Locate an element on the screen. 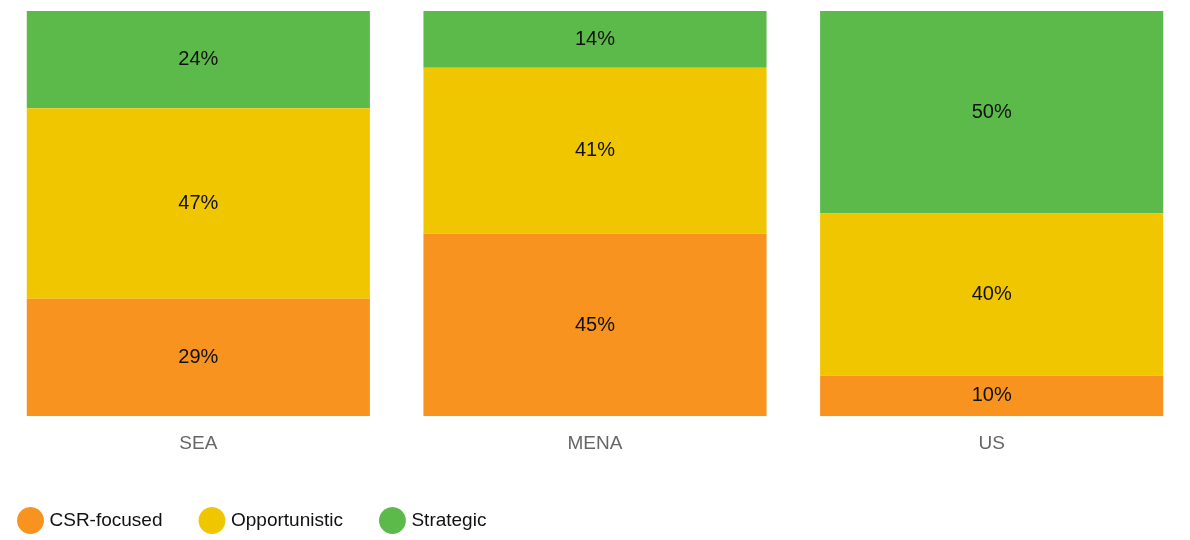 The image size is (1190, 540). data-label: 14% is located at coordinates (595, 37).